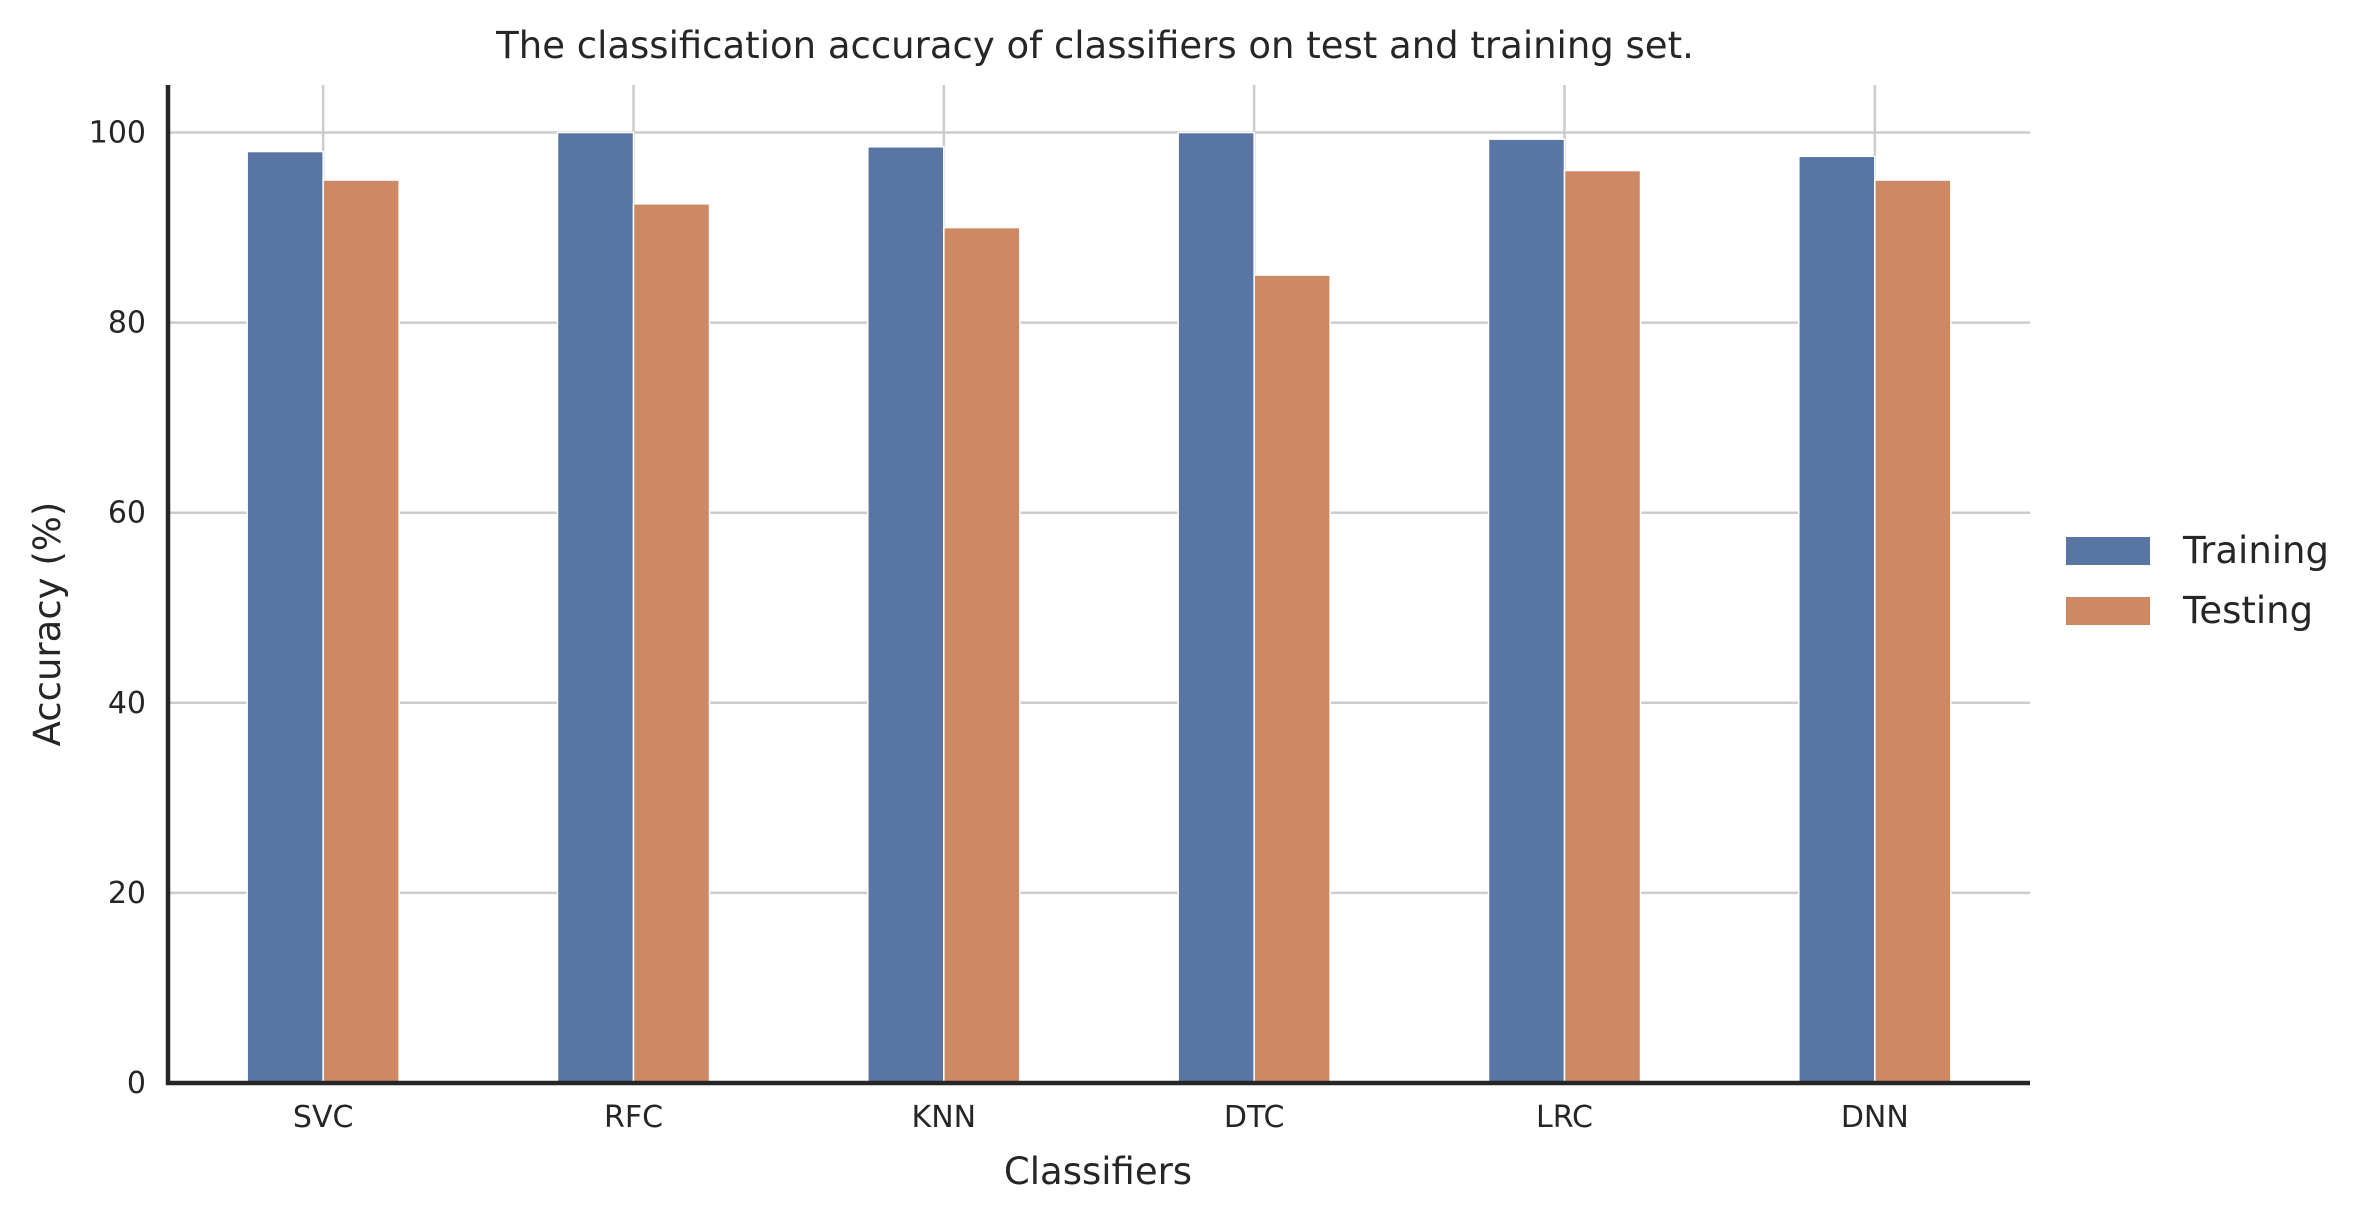 The height and width of the screenshot is (1221, 2374). What do you see at coordinates (127, 703) in the screenshot?
I see `y-tick-label: 40` at bounding box center [127, 703].